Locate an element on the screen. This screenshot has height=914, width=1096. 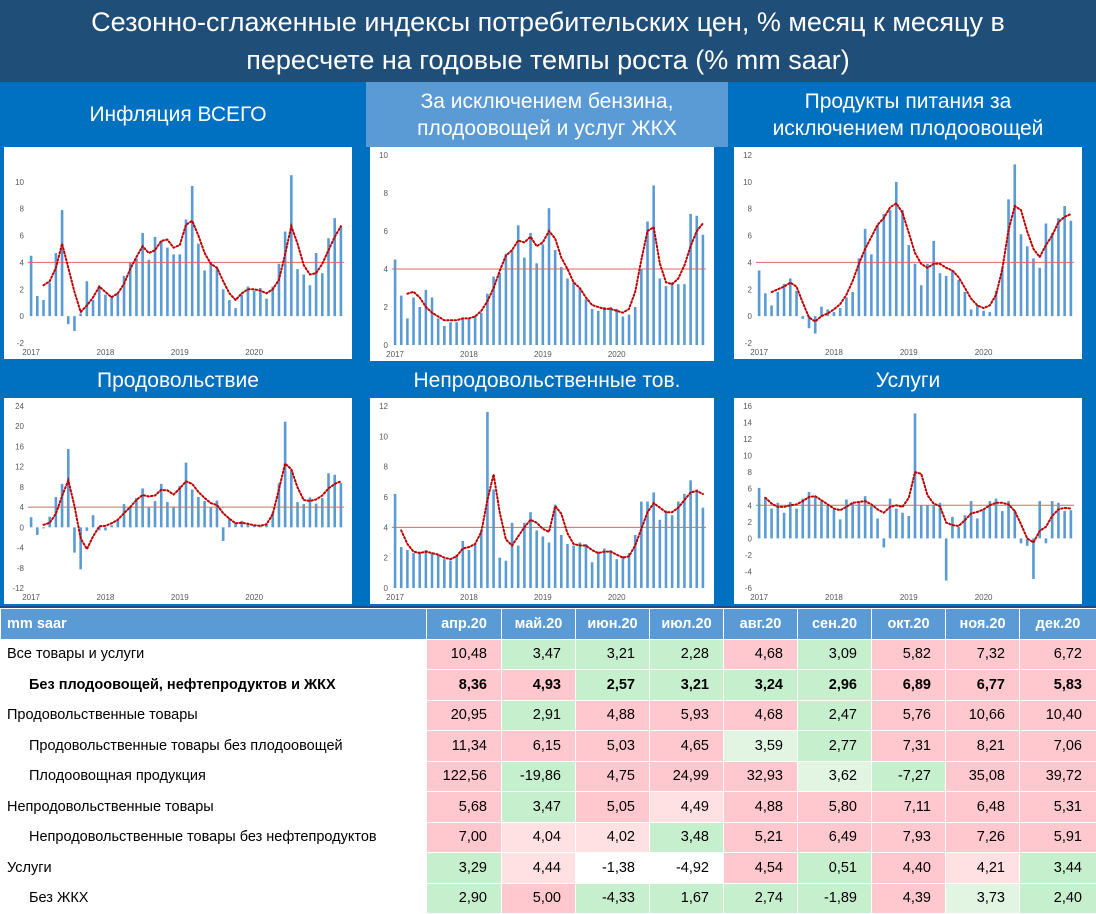
value-cell: 4,21 is located at coordinates (983, 868).